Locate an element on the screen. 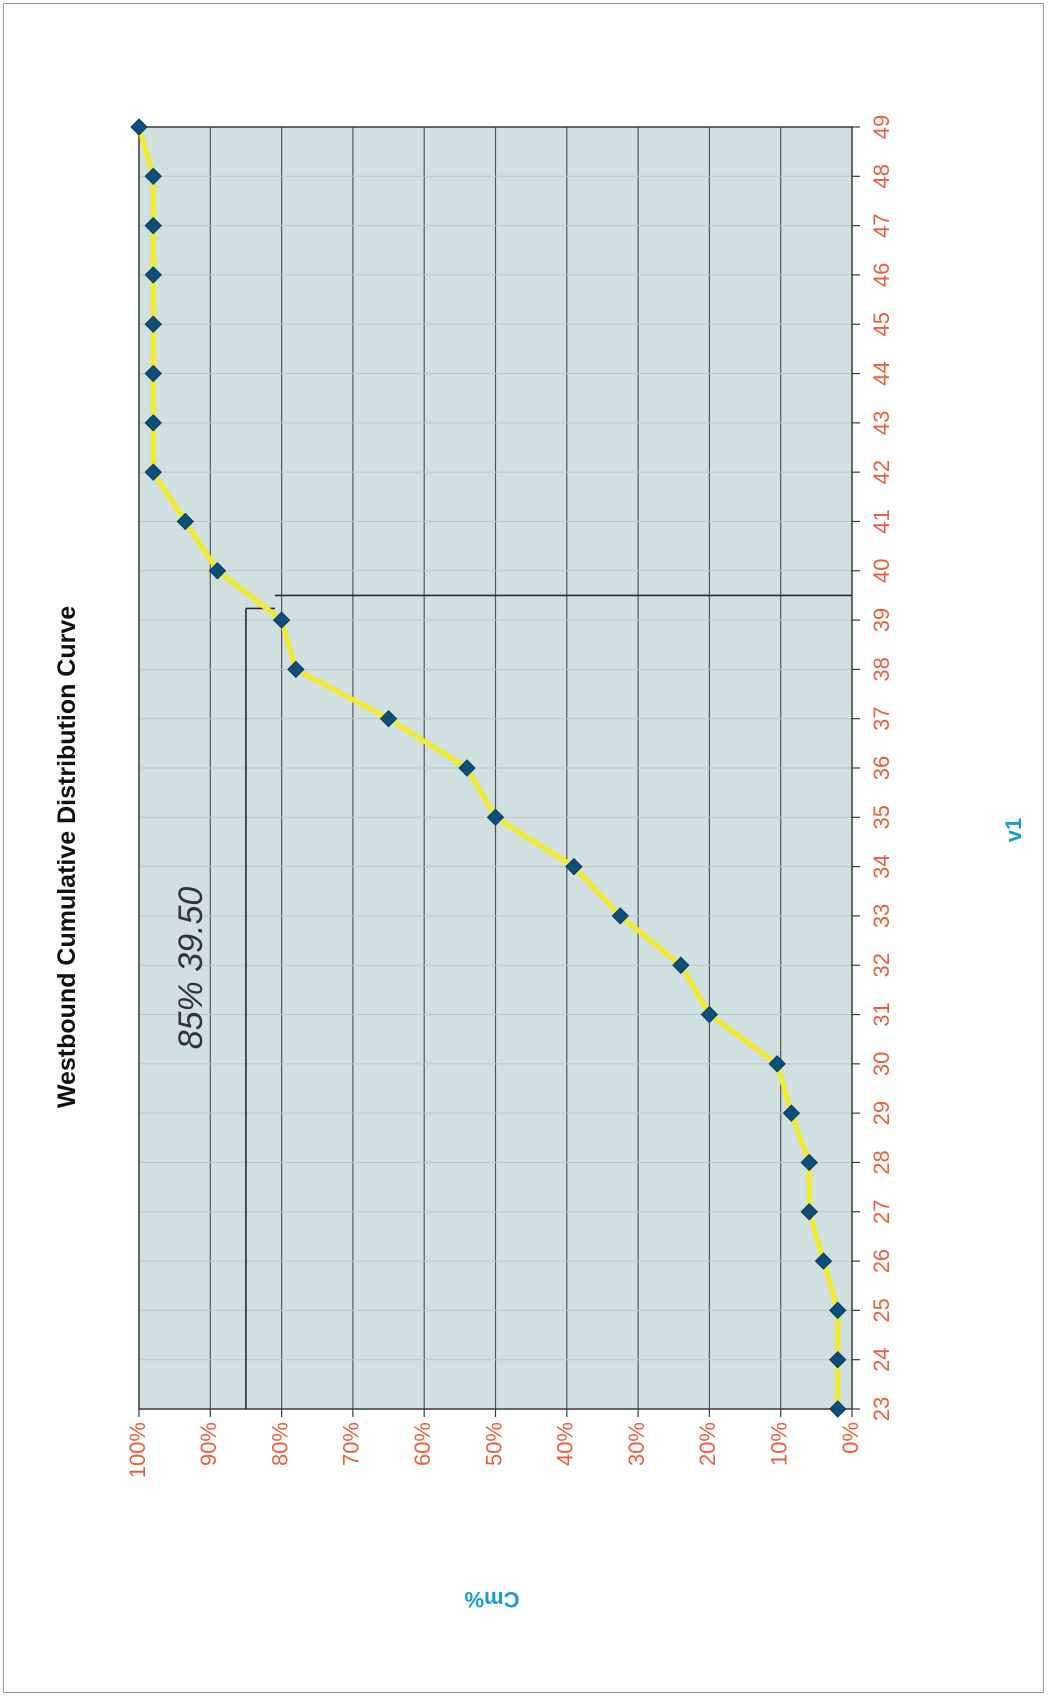 The height and width of the screenshot is (1697, 1049). x-tick-label-43: 43 is located at coordinates (881, 423).